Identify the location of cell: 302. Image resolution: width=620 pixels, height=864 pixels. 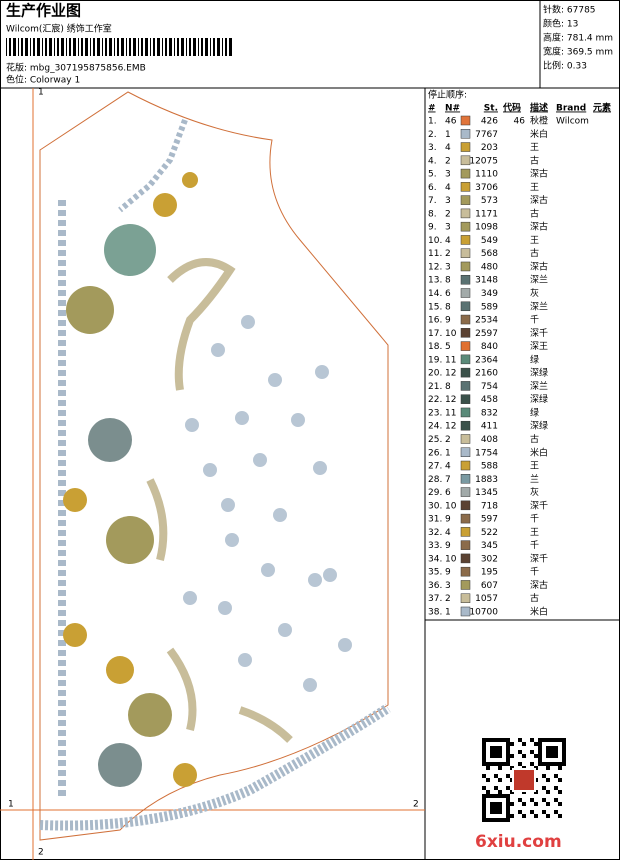
(489, 559).